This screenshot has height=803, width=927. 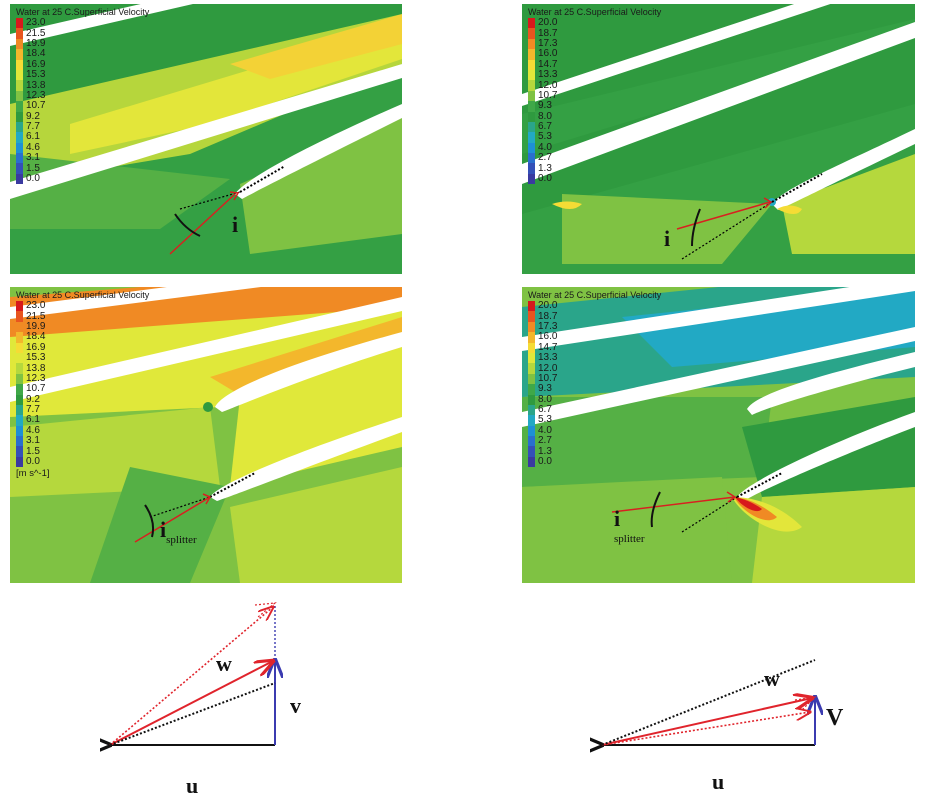 I want to click on legend-row: 16.0, so click(x=543, y=54).